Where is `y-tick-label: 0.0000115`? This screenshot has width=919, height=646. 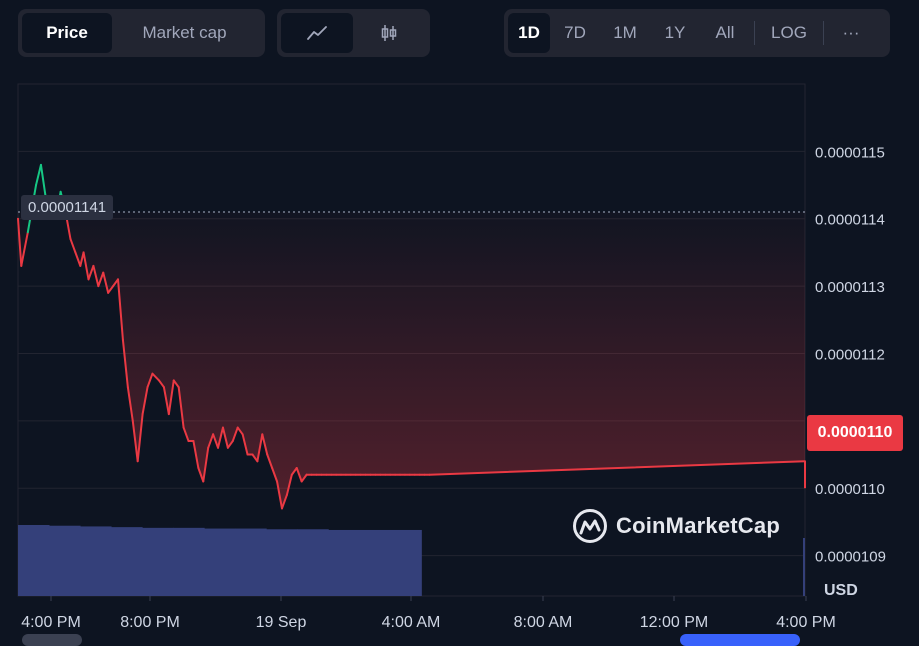
y-tick-label: 0.0000115 is located at coordinates (850, 152).